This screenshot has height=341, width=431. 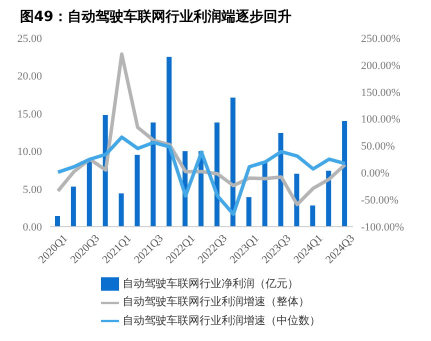 I want to click on y2-tick-label: 250.00%, so click(x=380, y=38).